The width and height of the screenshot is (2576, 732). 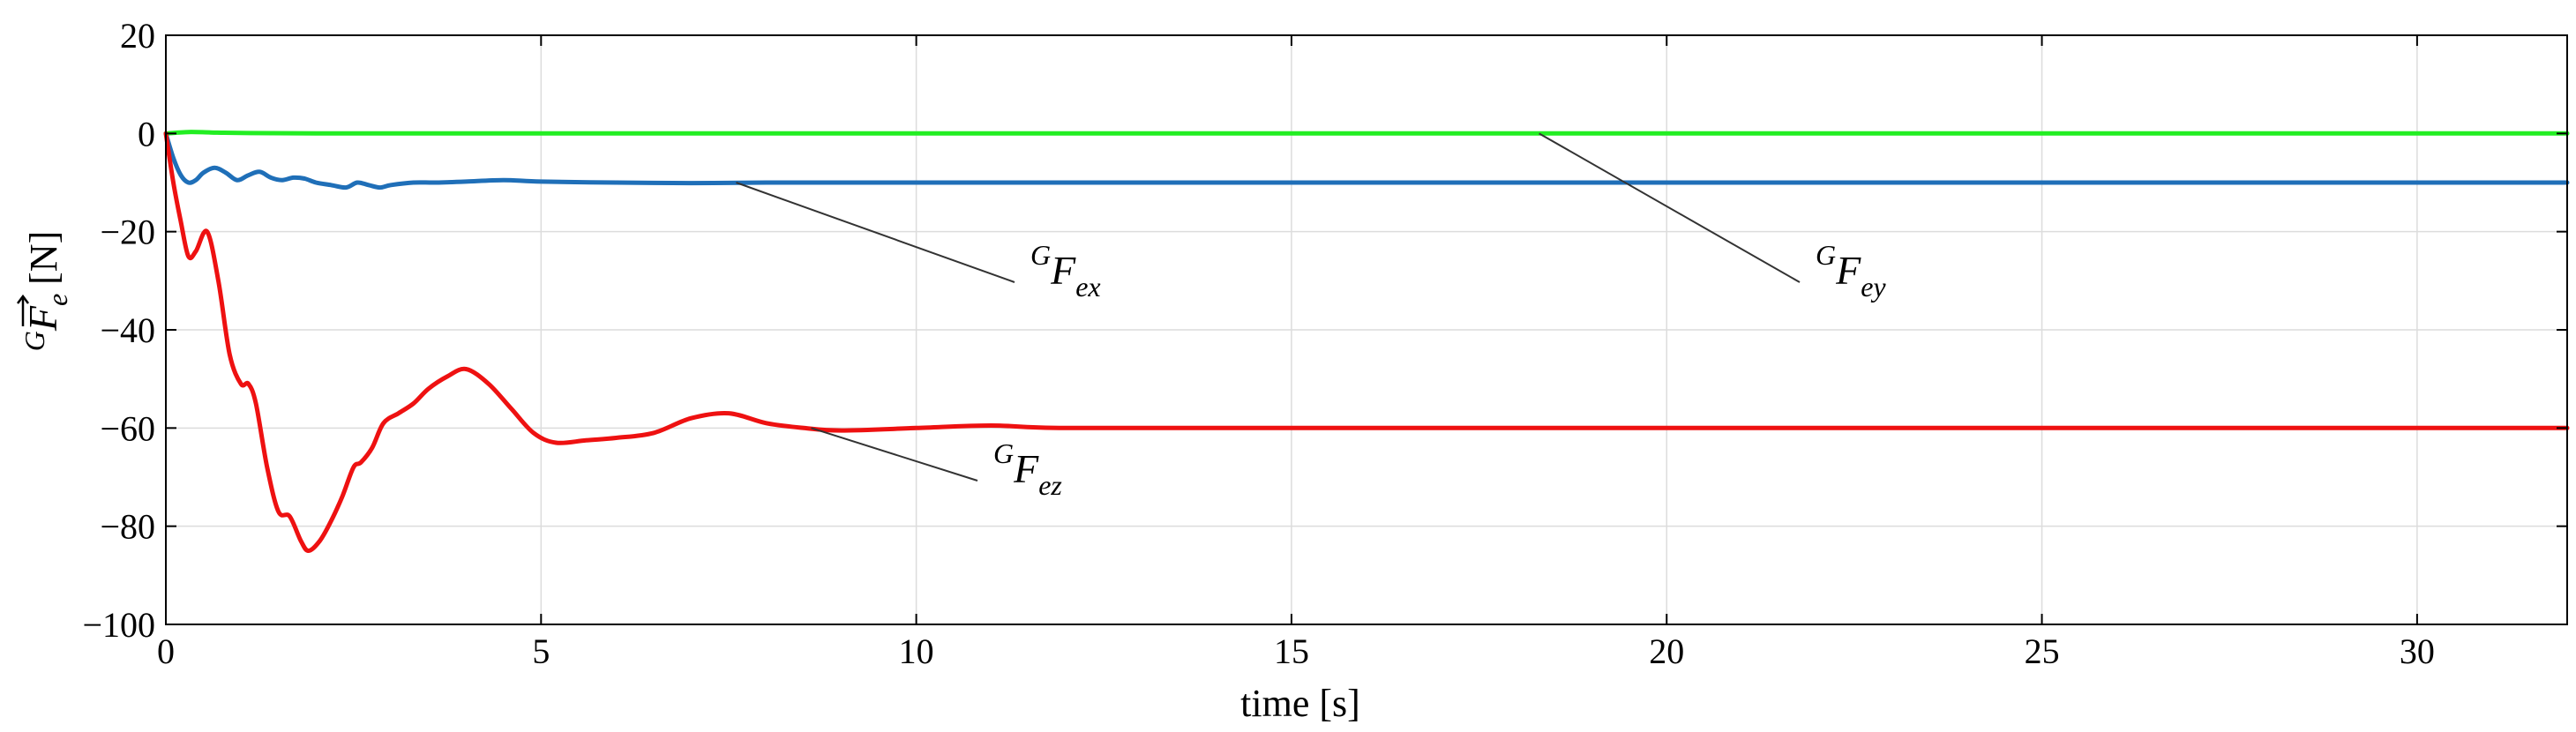 I want to click on annotation-fey-sup: G, so click(x=1826, y=255).